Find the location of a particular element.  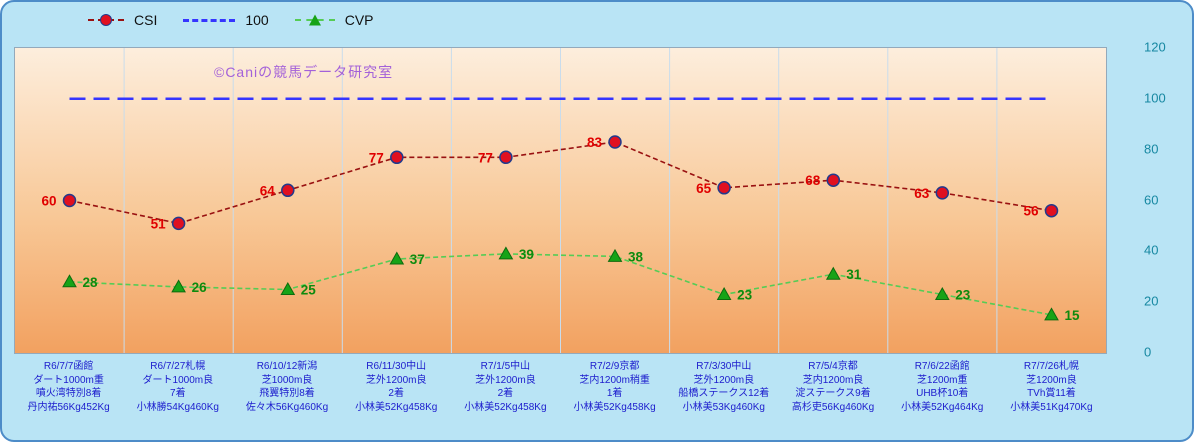

x-axis-label-line: R7/3/30中山 is located at coordinates (724, 366).